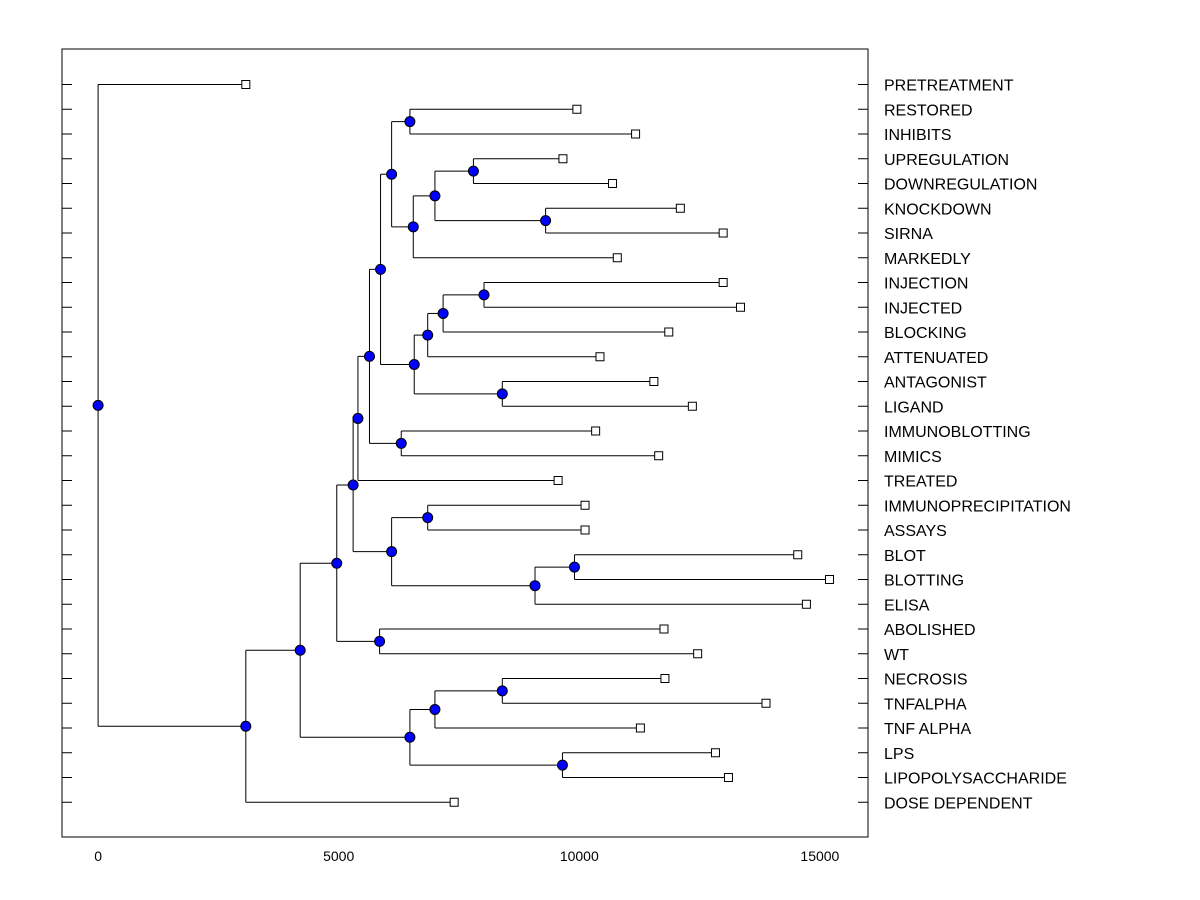 Image resolution: width=1200 pixels, height=900 pixels. What do you see at coordinates (946, 160) in the screenshot?
I see `leaf-label: UPREGULATION` at bounding box center [946, 160].